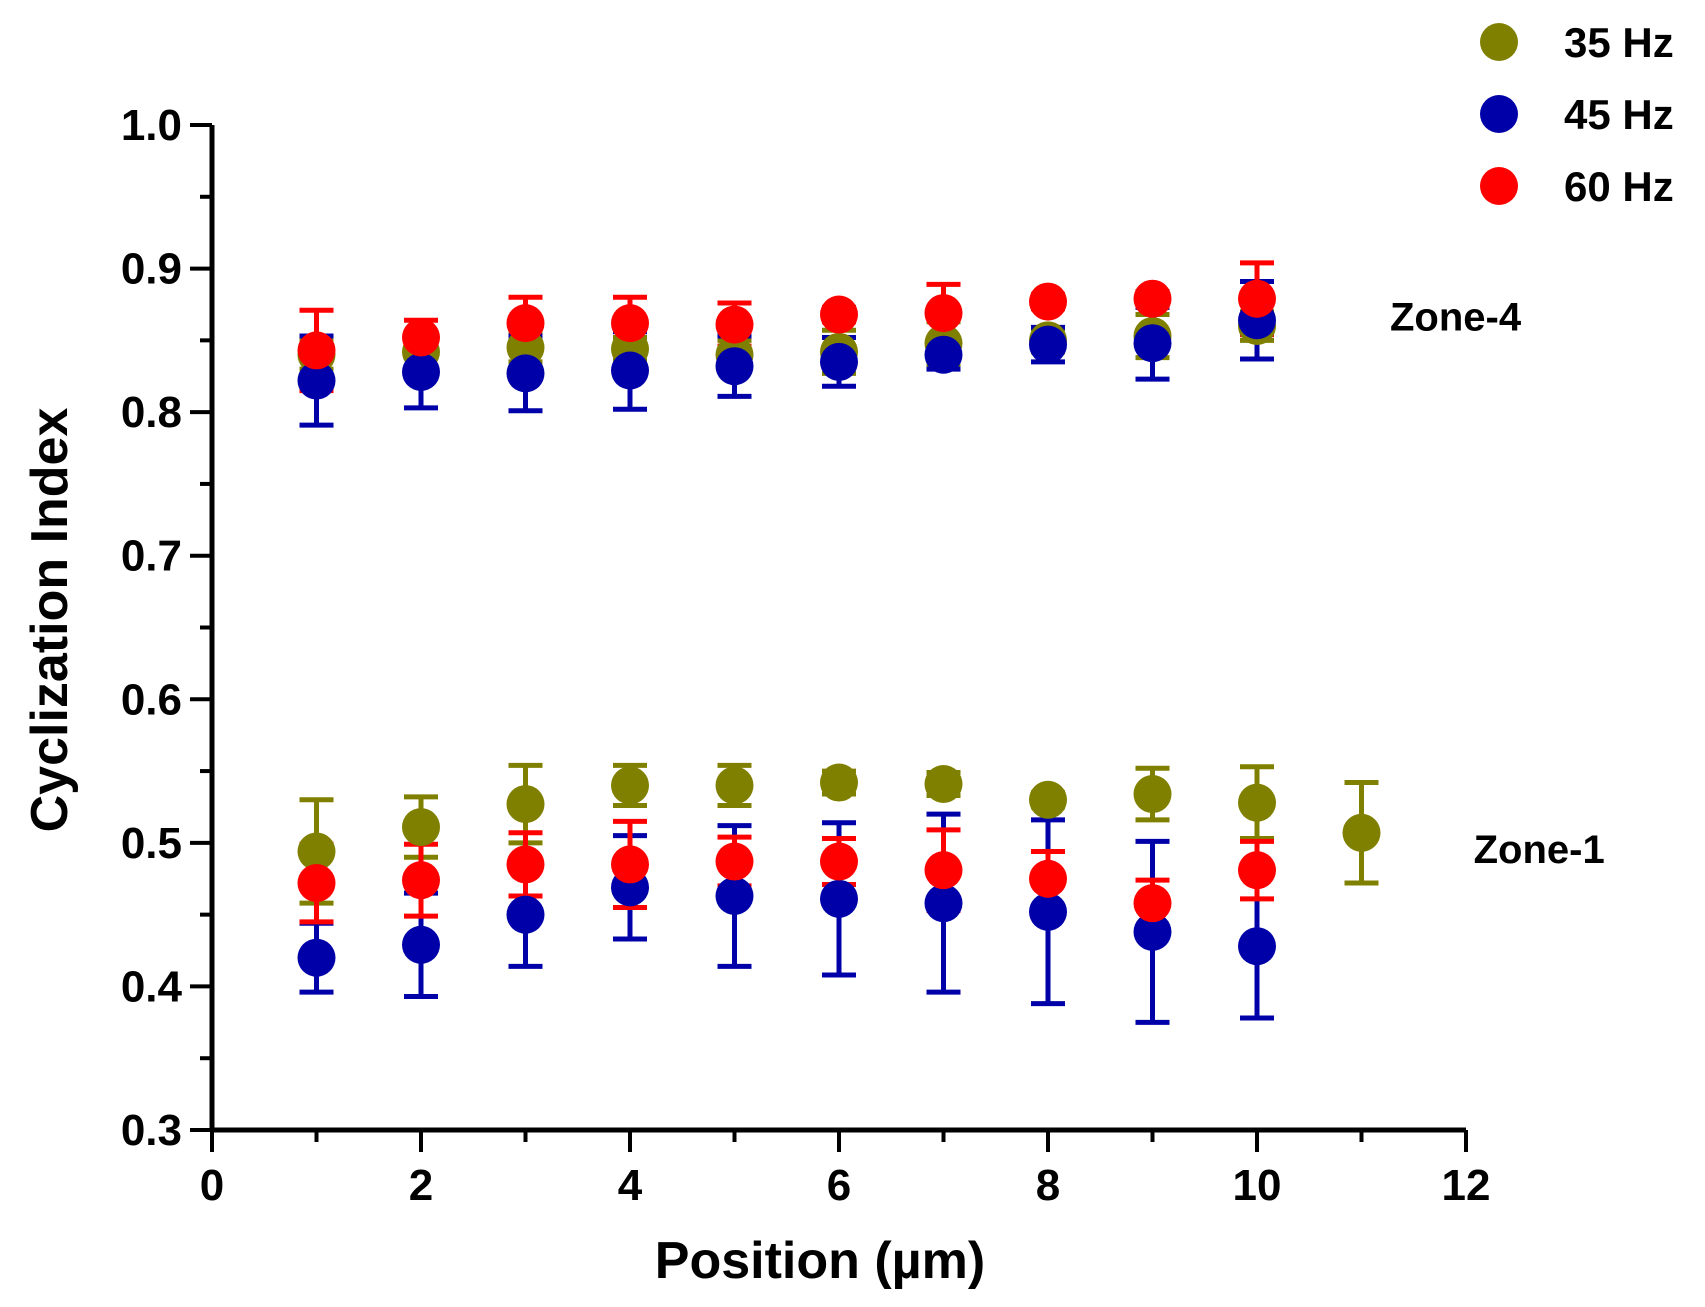 This screenshot has height=1307, width=1705. I want to click on y-tick-label: 0.9, so click(151, 269).